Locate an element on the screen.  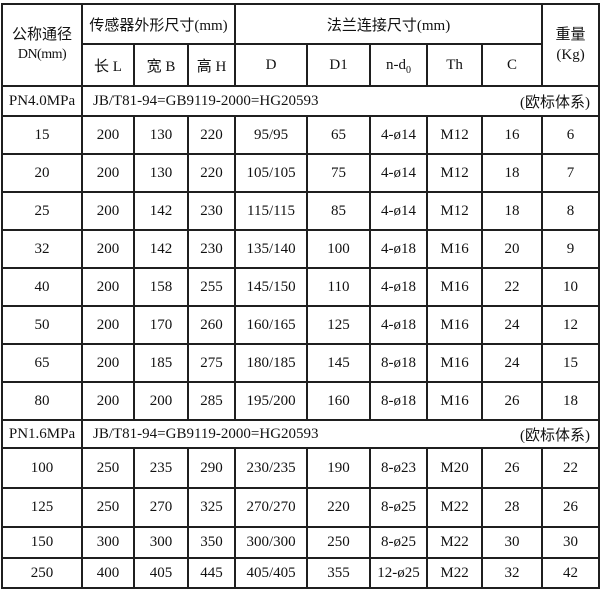
cell-weight: 9 is located at coordinates (570, 249).